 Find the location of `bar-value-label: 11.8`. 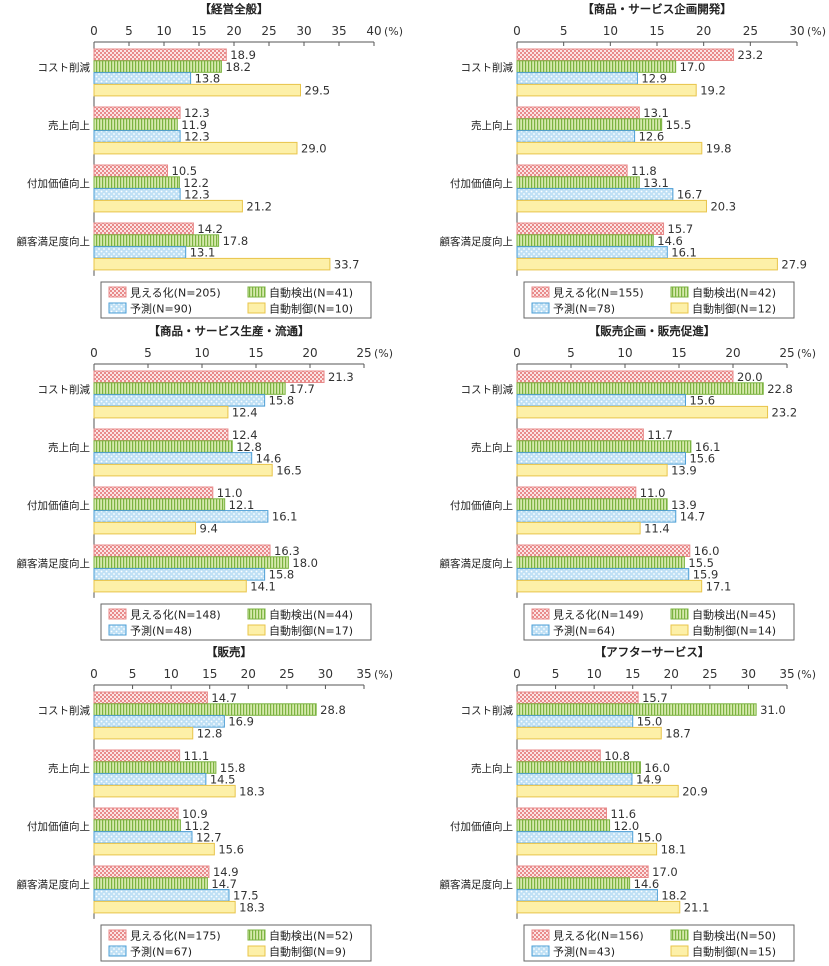

bar-value-label: 11.8 is located at coordinates (644, 171).